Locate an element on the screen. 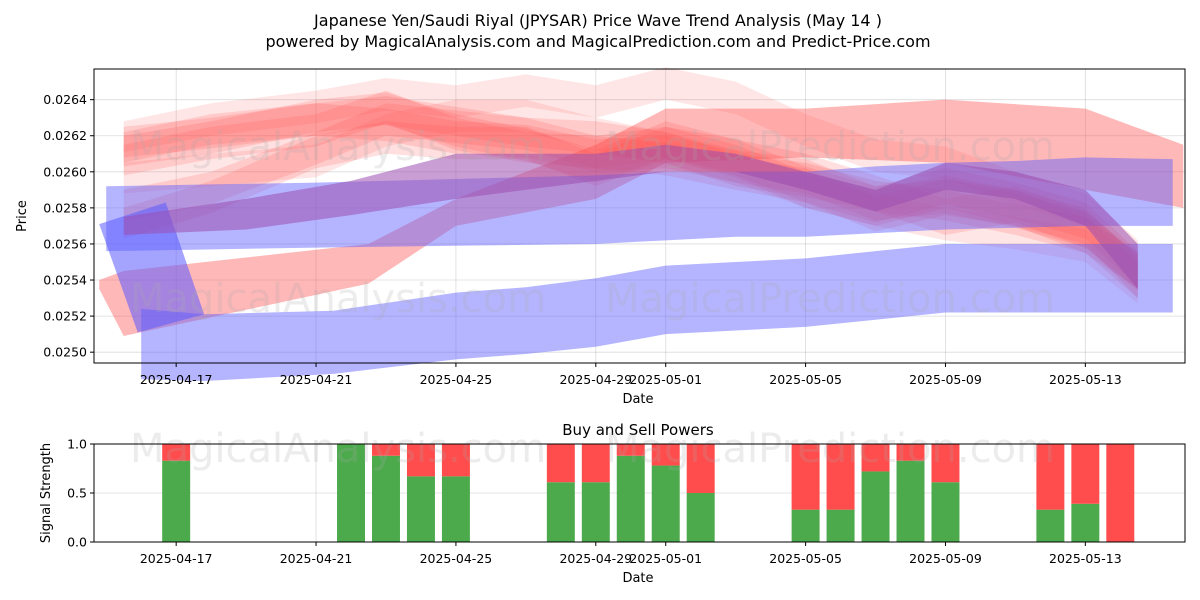  signal-x-tick-label: 2025-04-21 is located at coordinates (316, 558).